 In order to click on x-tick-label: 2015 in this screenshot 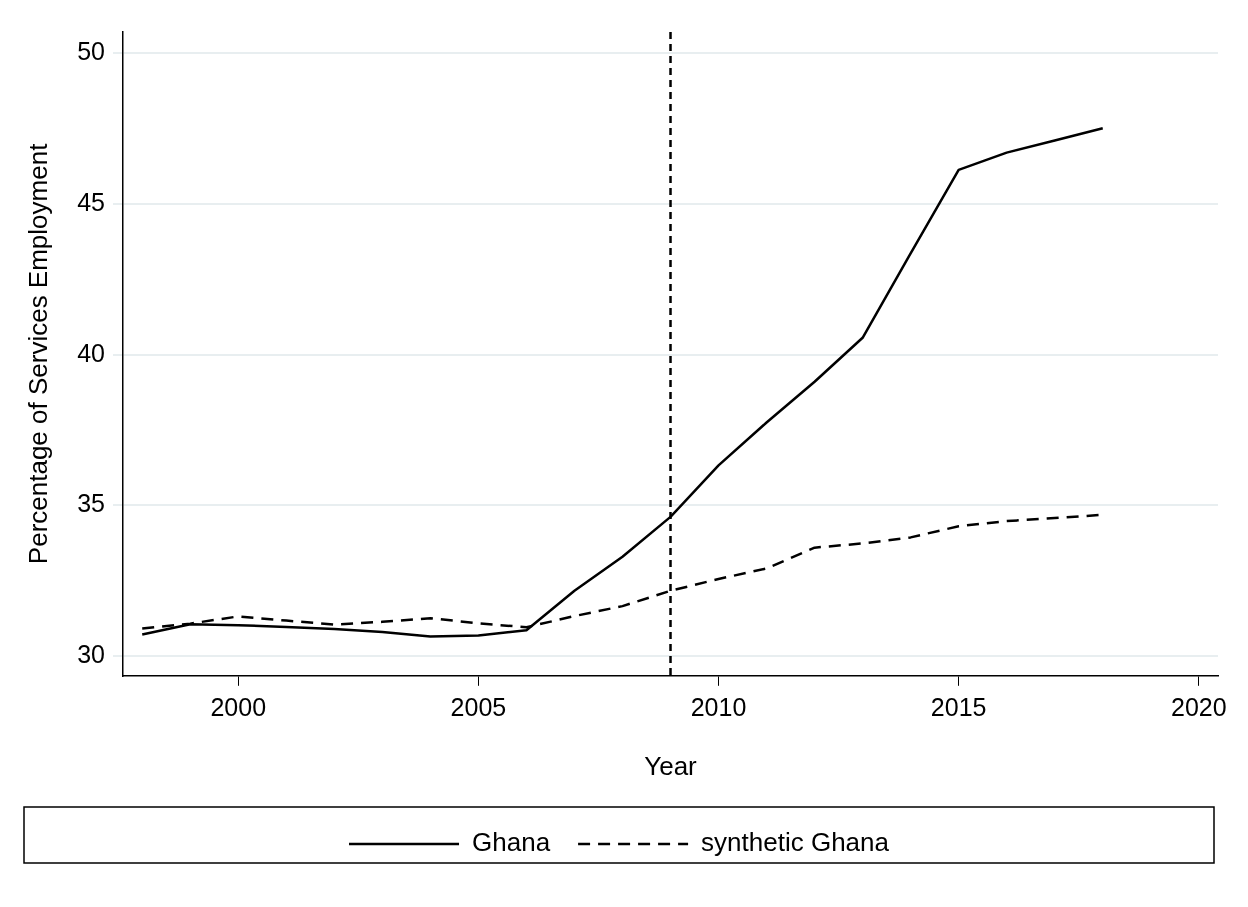, I will do `click(958, 706)`.